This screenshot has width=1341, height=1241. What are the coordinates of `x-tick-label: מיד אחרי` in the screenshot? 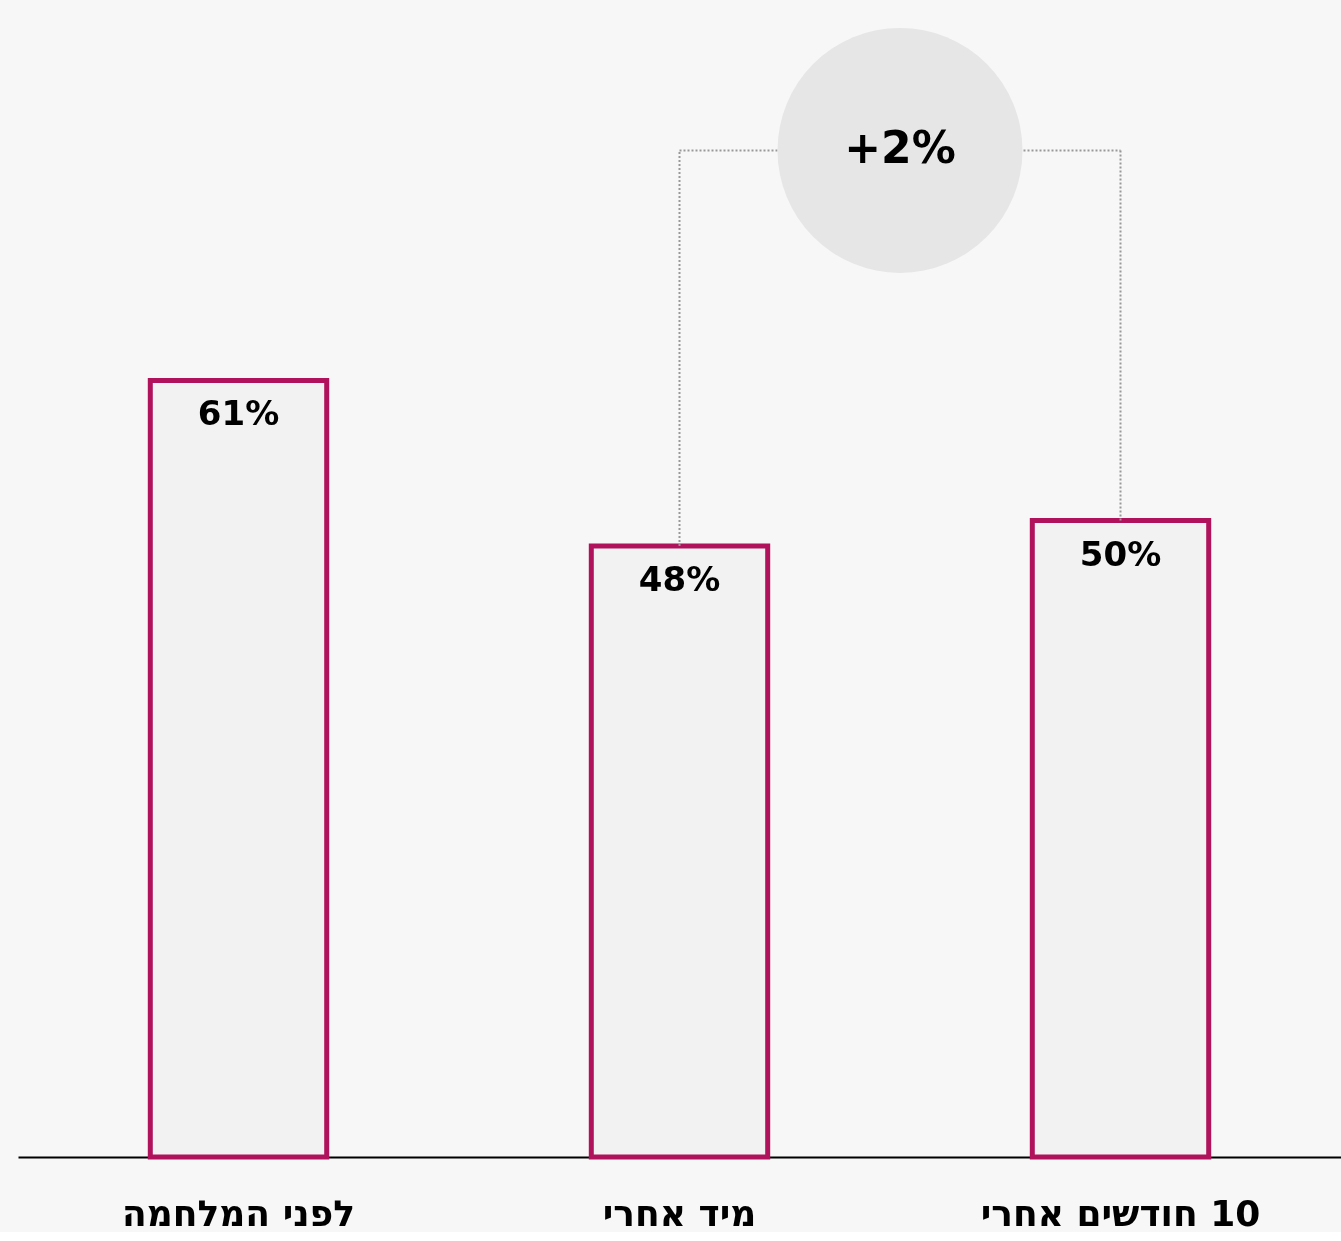 It's located at (679, 1213).